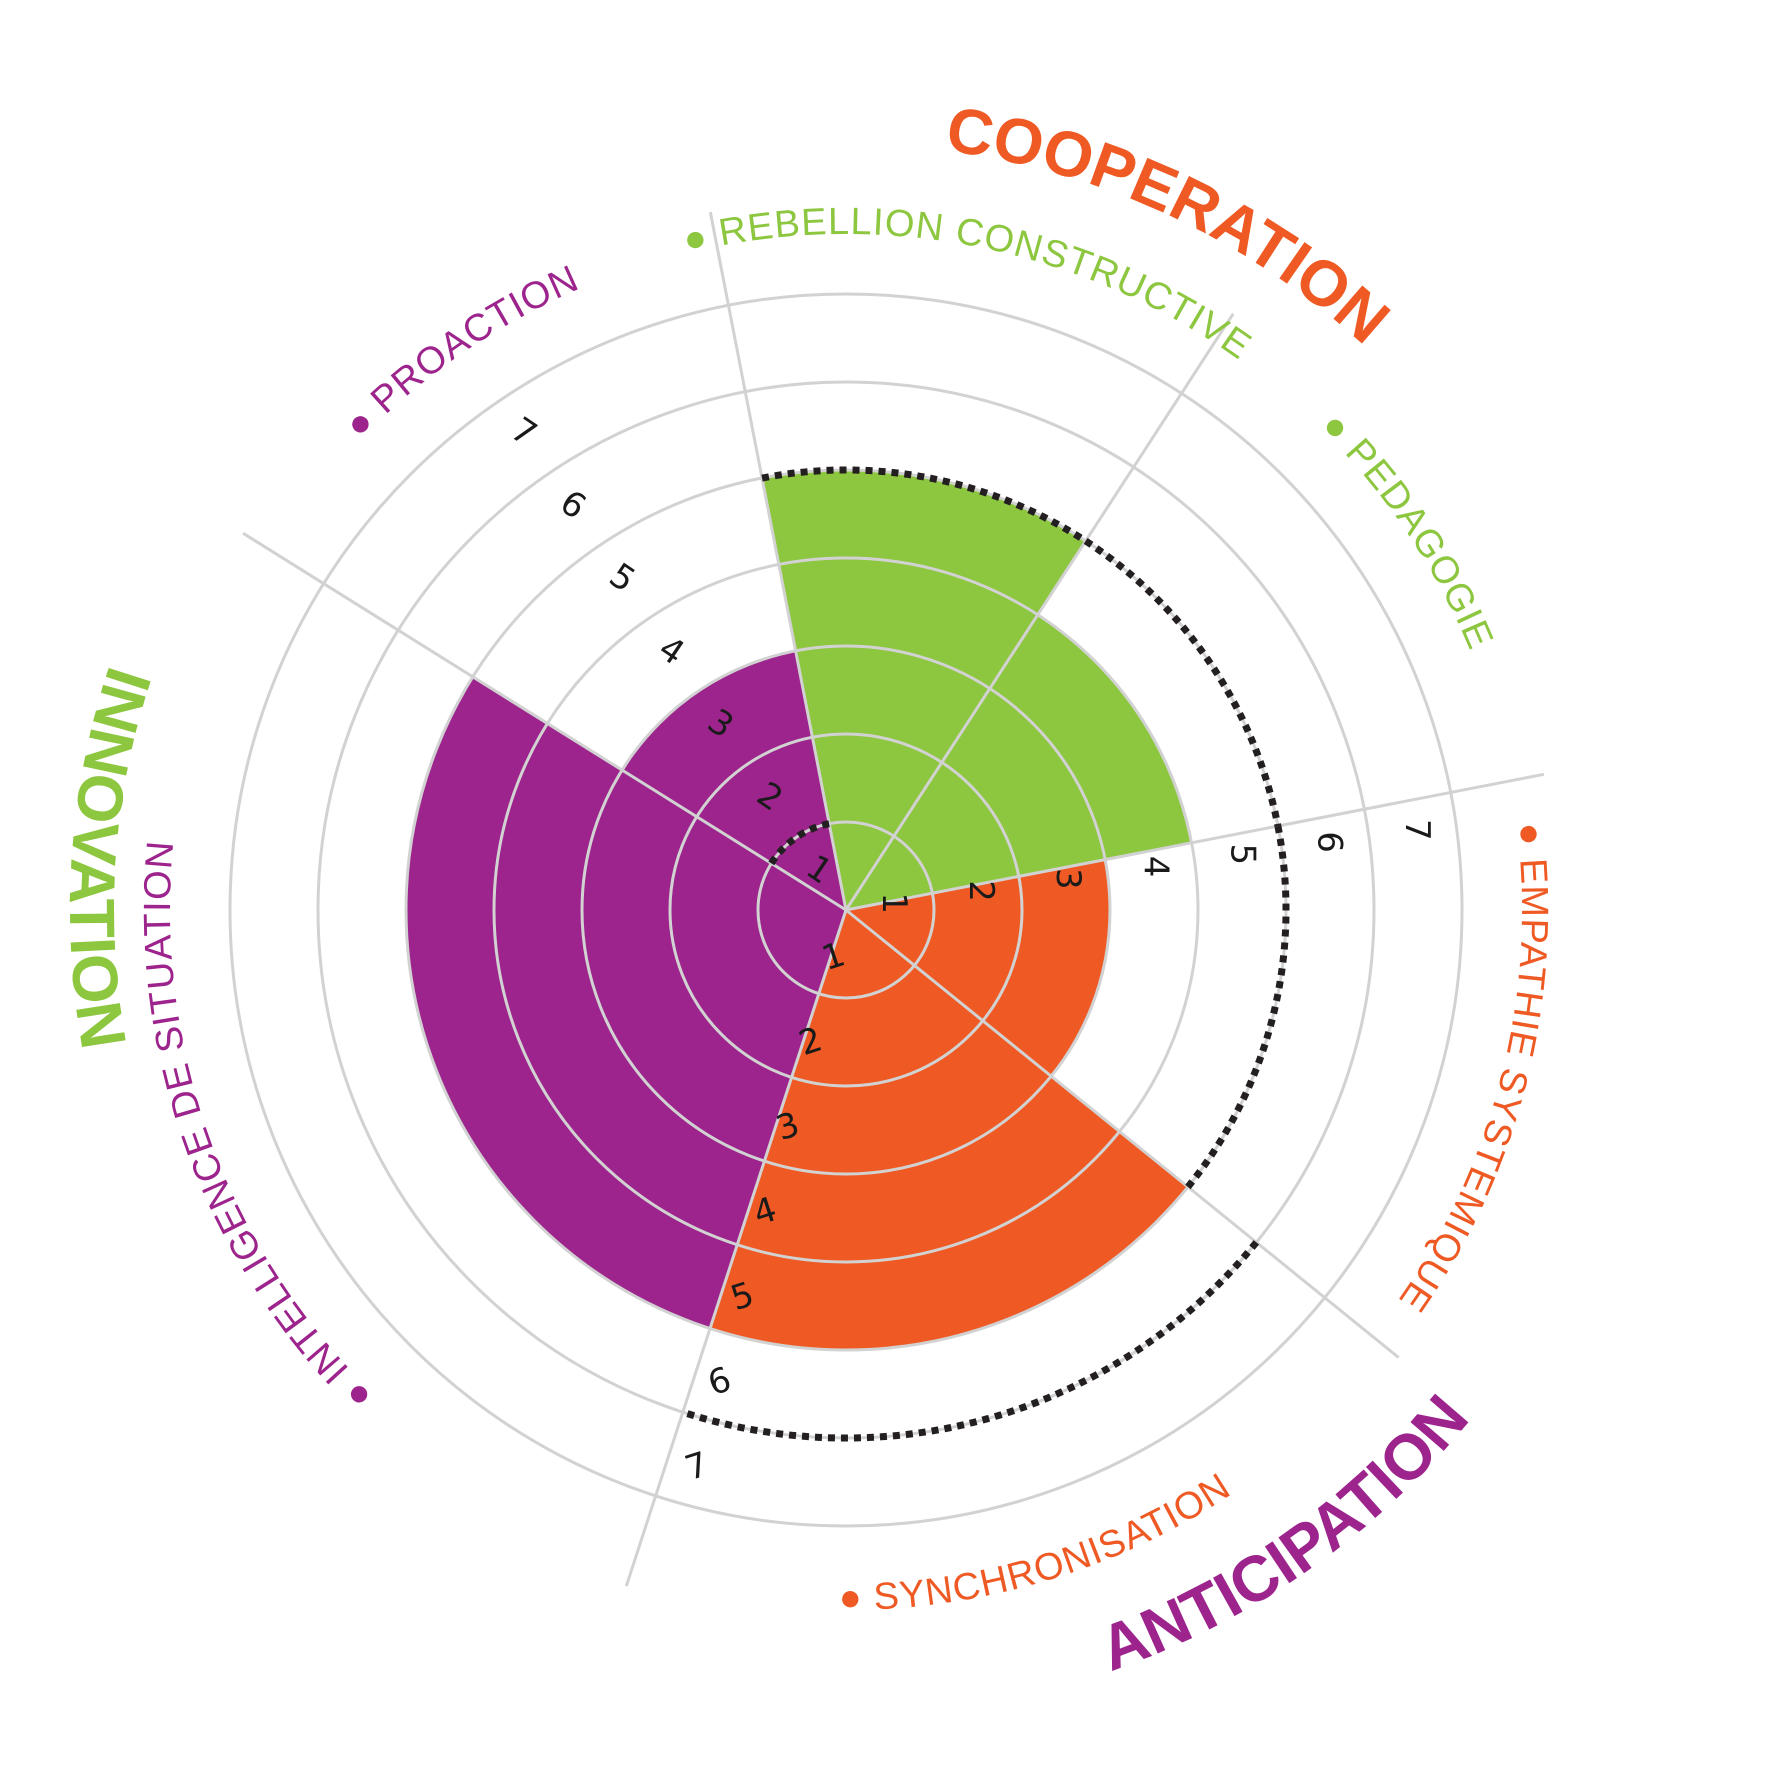 The image size is (1772, 1772). What do you see at coordinates (978, 968) in the screenshot?
I see `sector-empathie-systemique` at bounding box center [978, 968].